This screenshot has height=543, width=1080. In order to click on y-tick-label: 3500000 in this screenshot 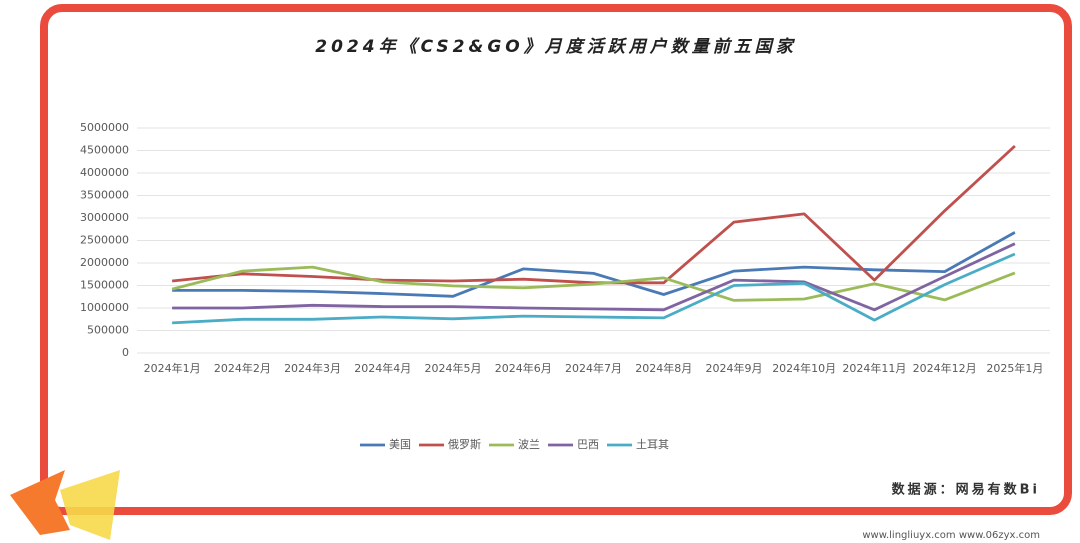, I will do `click(104, 195)`.